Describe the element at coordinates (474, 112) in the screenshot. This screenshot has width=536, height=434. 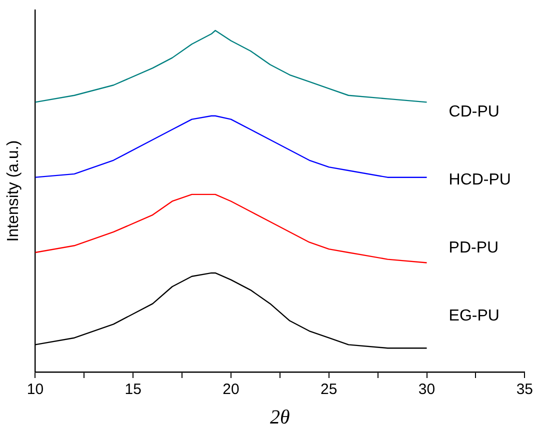
I see `series-label: CD-PU` at that location.